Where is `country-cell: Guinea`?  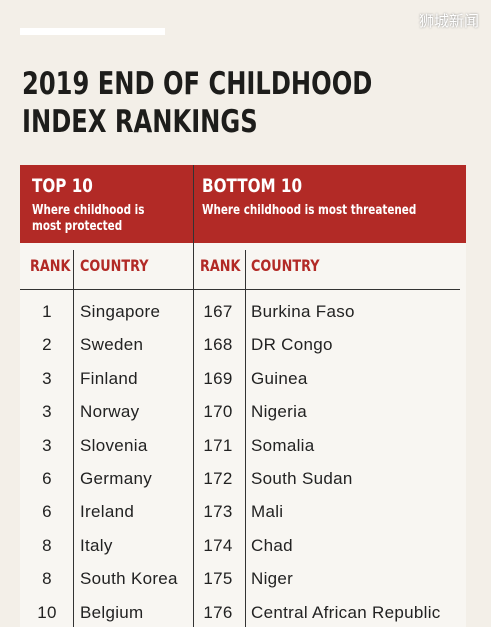
country-cell: Guinea is located at coordinates (279, 378).